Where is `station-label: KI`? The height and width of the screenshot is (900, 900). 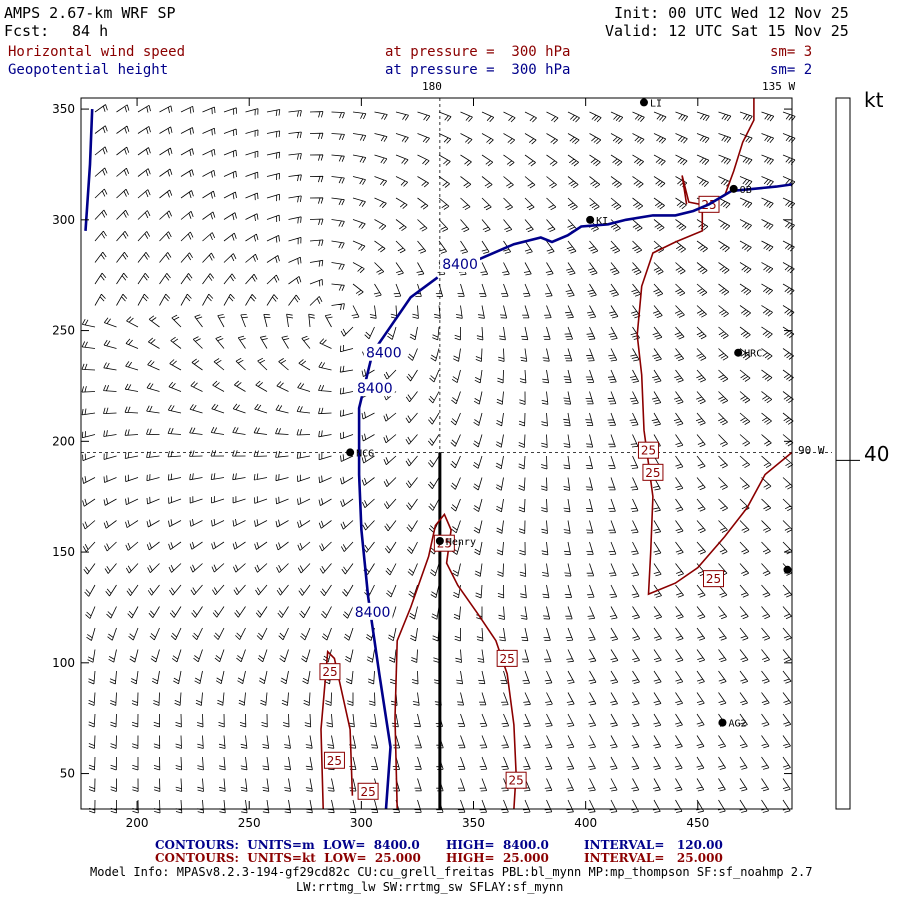 station-label: KI is located at coordinates (602, 221).